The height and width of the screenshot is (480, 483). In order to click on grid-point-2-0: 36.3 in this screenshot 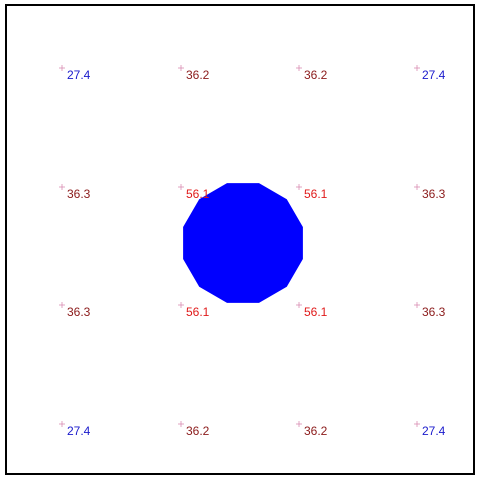, I will do `click(75, 310)`.